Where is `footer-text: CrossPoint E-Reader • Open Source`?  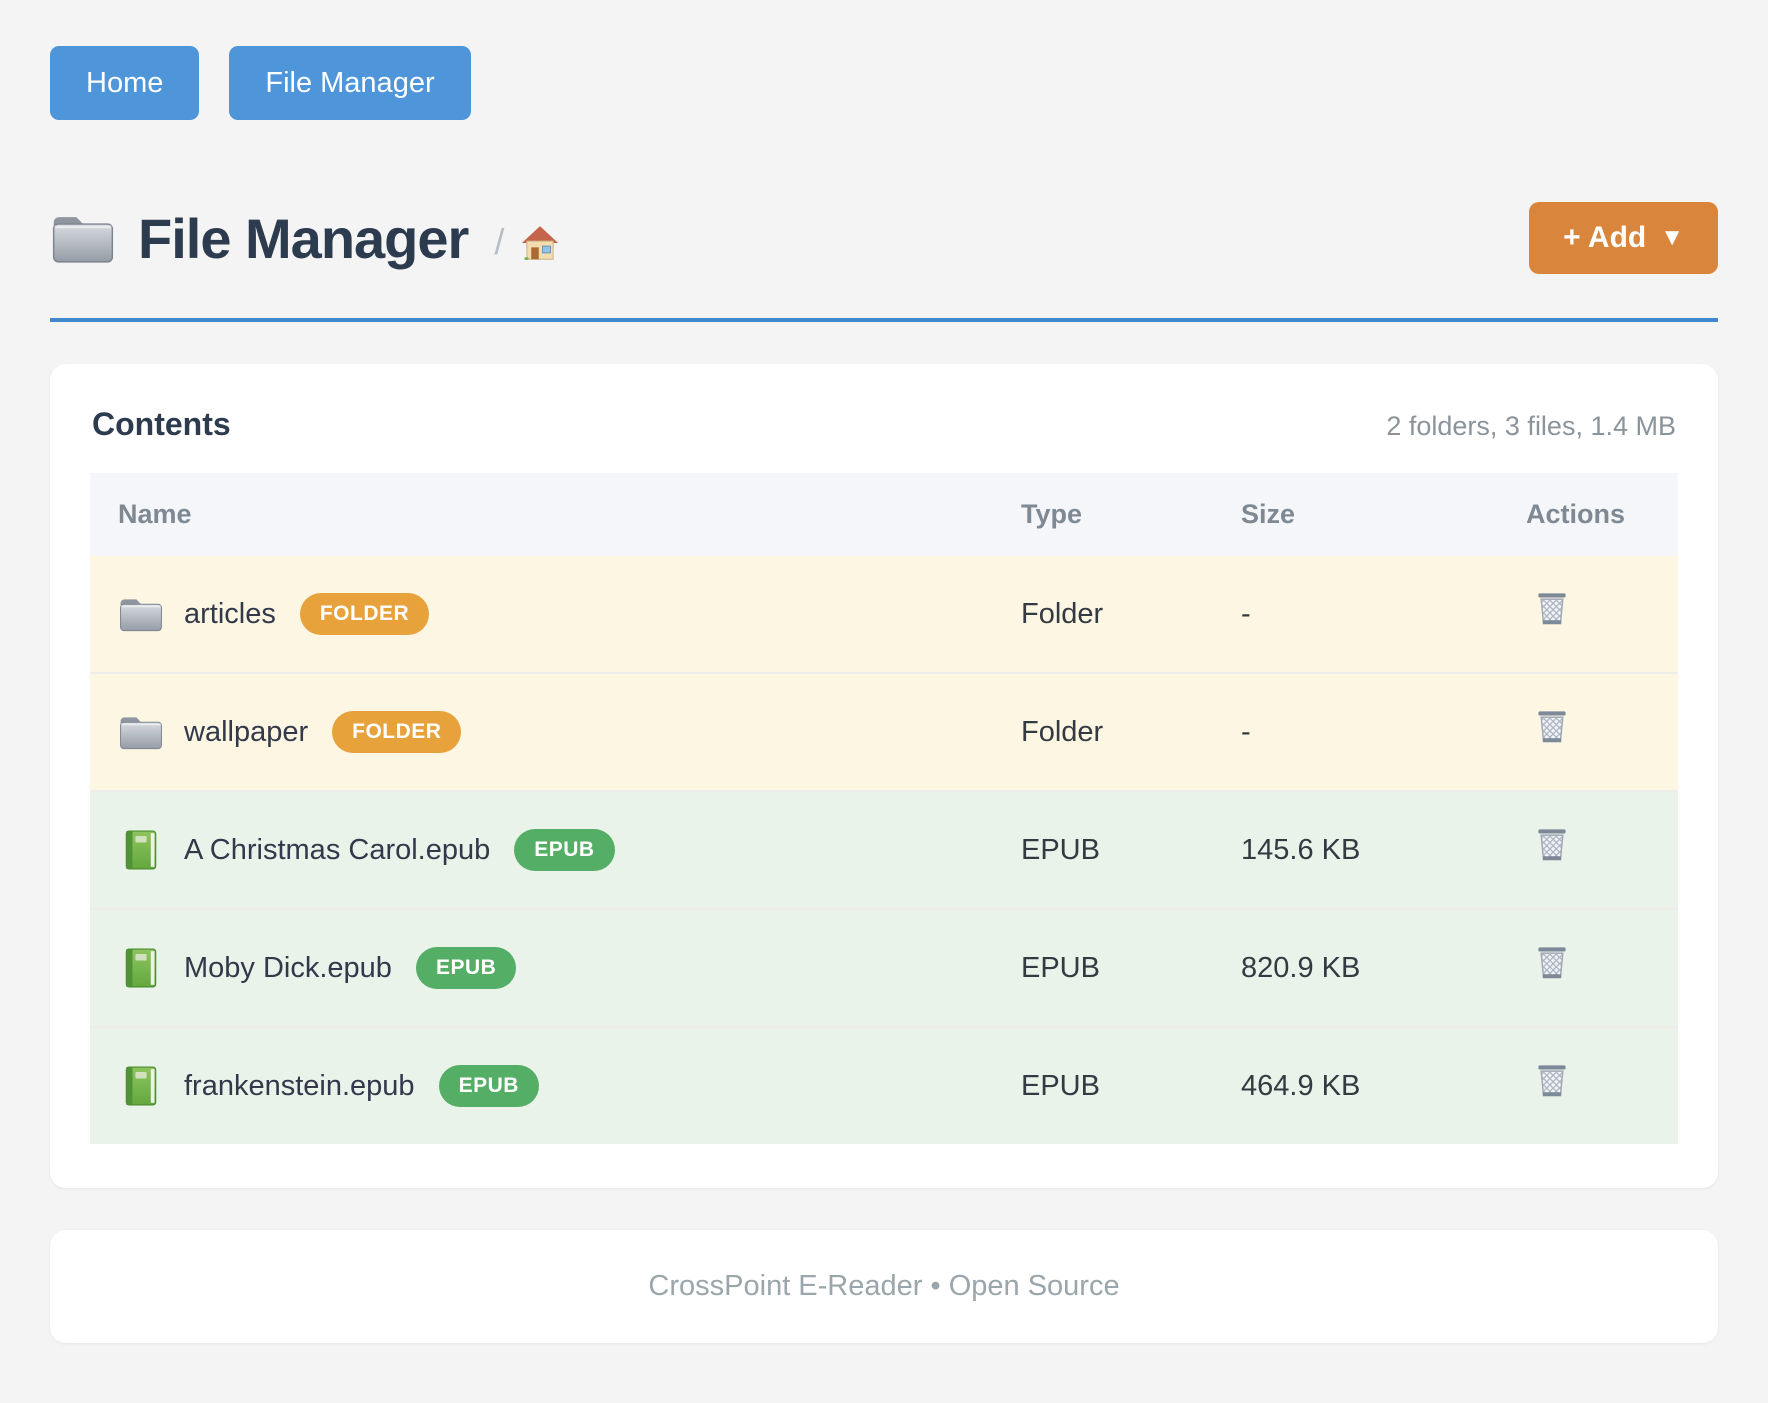 footer-text: CrossPoint E-Reader • Open Source is located at coordinates (884, 1286).